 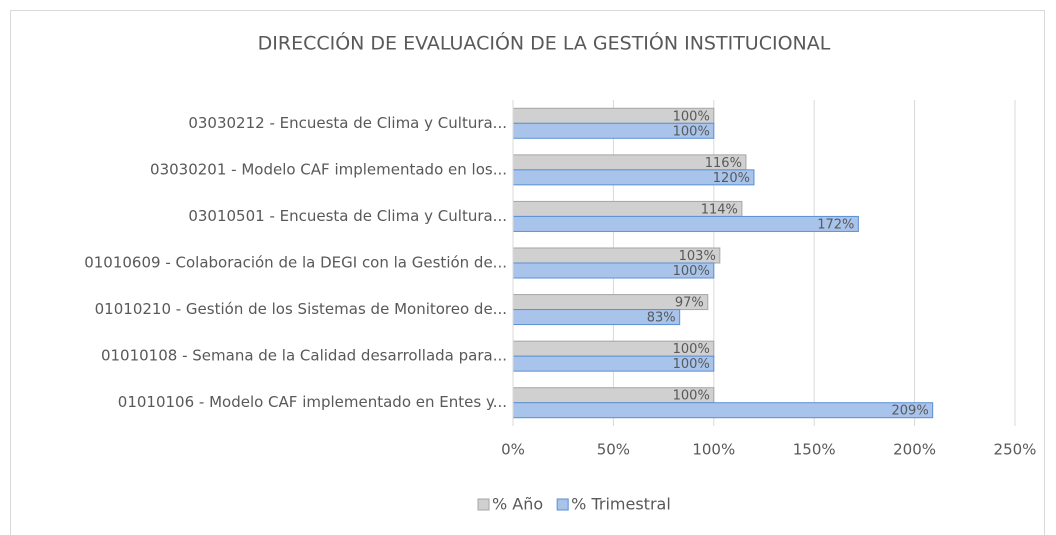 What do you see at coordinates (713, 450) in the screenshot?
I see `x-tick-label: 100%` at bounding box center [713, 450].